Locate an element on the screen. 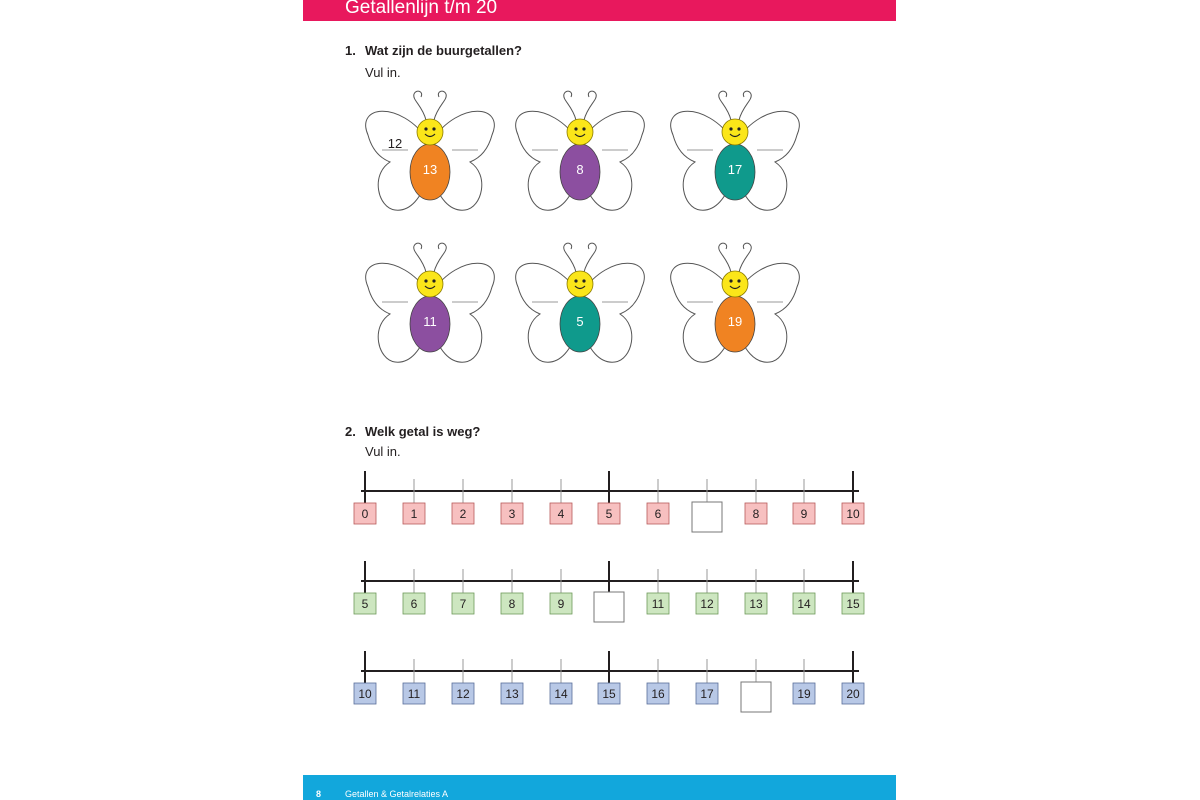 Image resolution: width=1200 pixels, height=800 pixels. neighbor-left-value: 12 is located at coordinates (395, 143).